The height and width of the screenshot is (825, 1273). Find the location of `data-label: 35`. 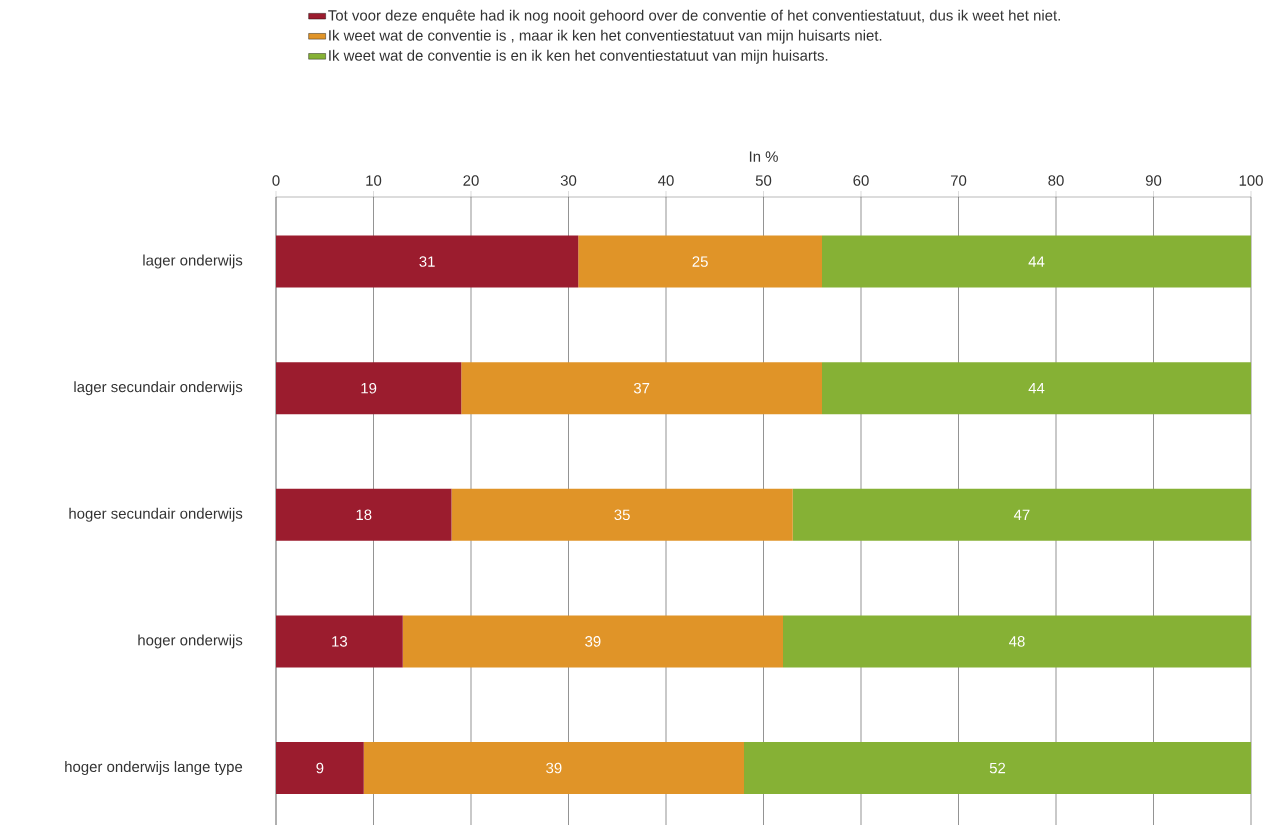

data-label: 35 is located at coordinates (622, 515).